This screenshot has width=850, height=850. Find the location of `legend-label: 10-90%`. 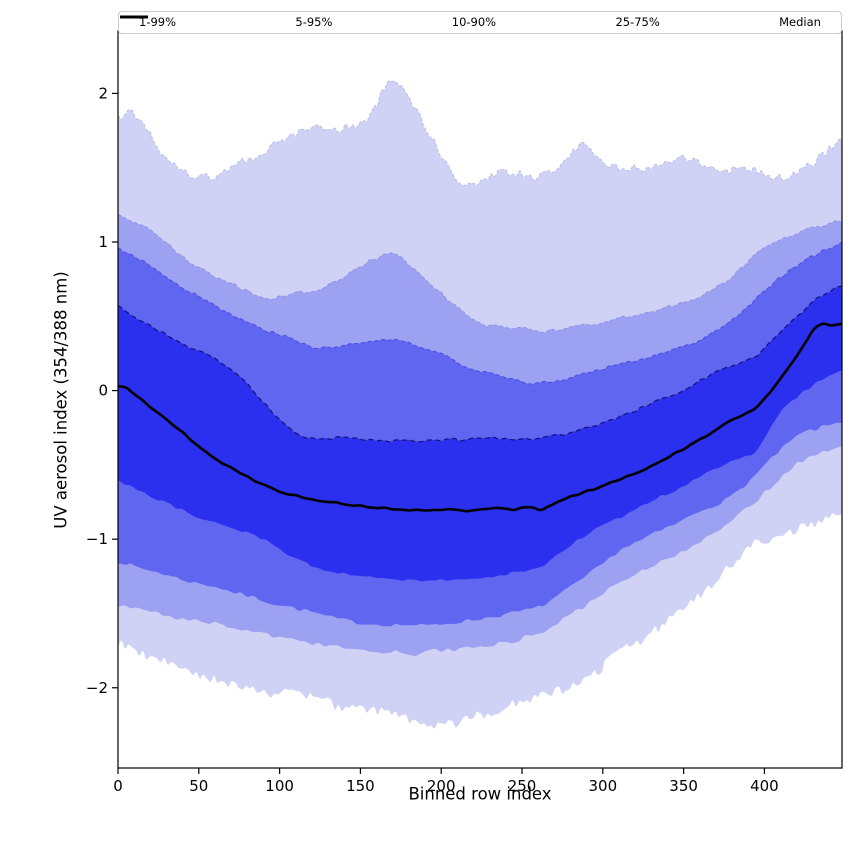

legend-label: 10-90% is located at coordinates (474, 21).